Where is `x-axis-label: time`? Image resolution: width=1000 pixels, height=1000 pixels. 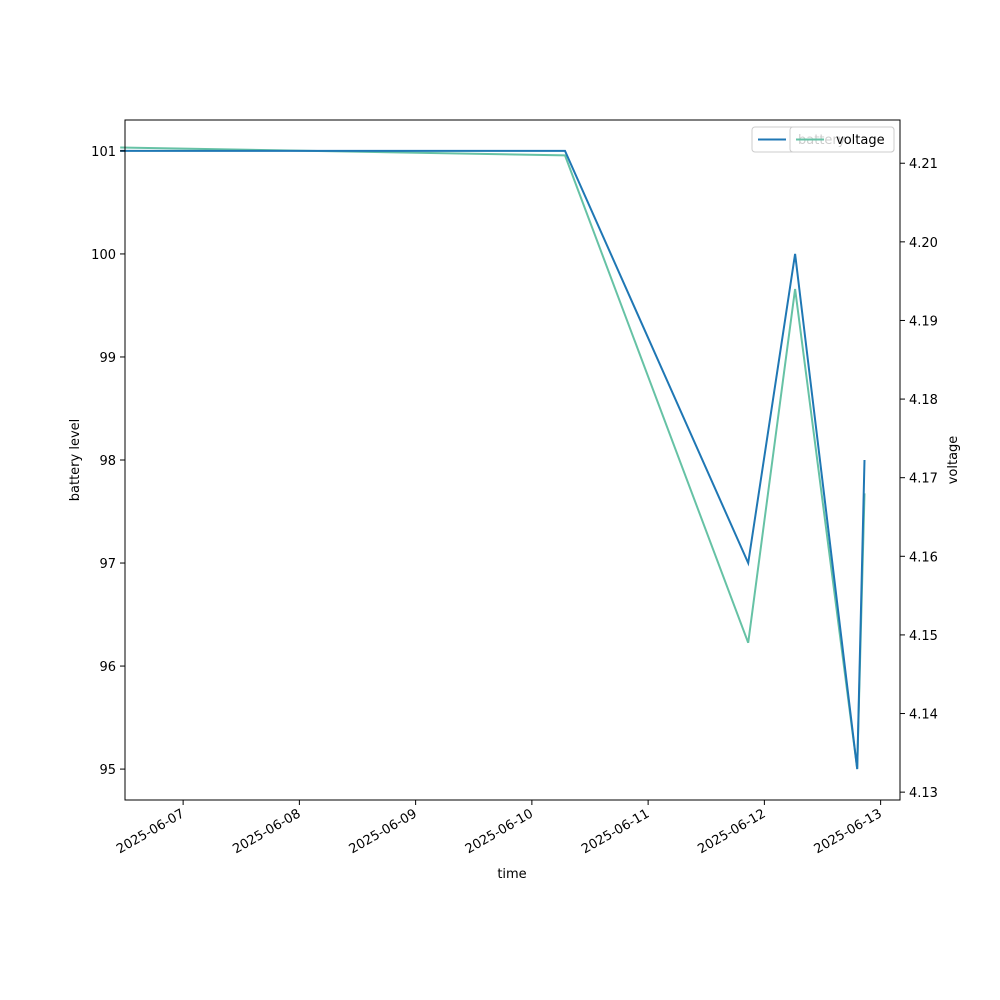
x-axis-label: time is located at coordinates (511, 874).